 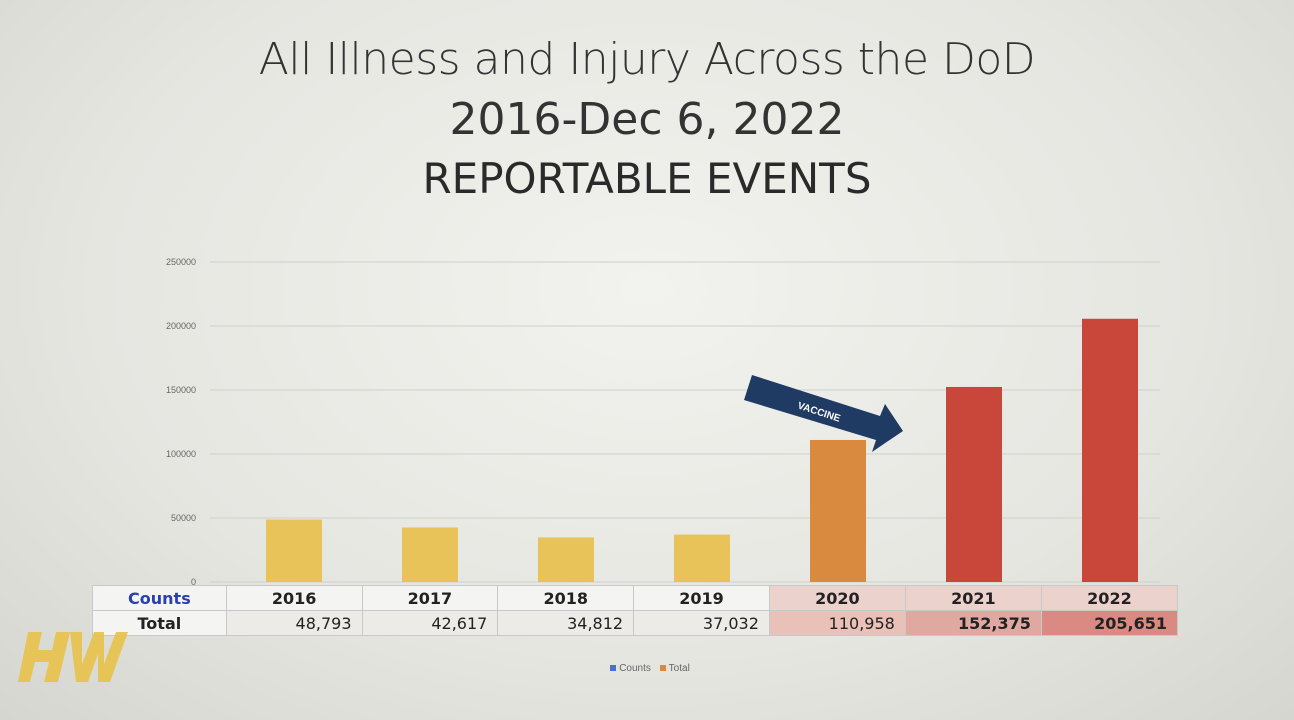 I want to click on y-tick-label: 200000, so click(x=181, y=326).